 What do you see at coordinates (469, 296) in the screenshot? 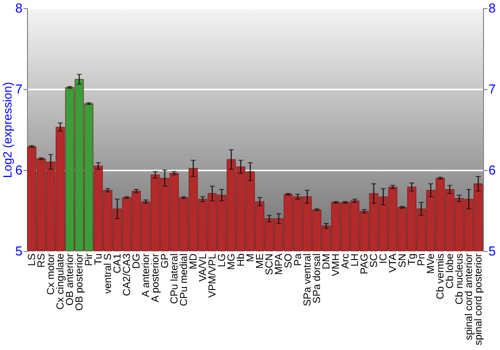
I see `x-tick-label: spinal cord anterior` at bounding box center [469, 296].